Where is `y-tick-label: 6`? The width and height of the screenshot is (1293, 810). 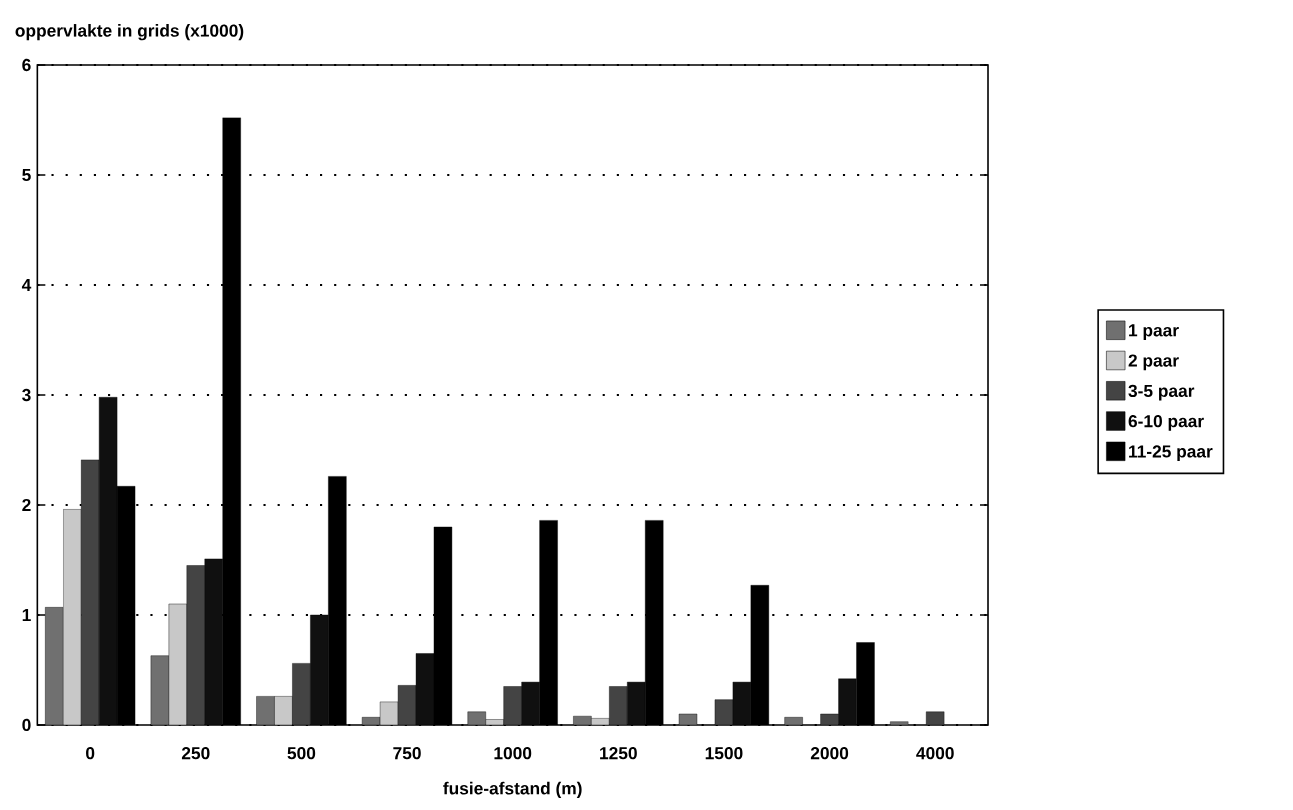 y-tick-label: 6 is located at coordinates (26, 65).